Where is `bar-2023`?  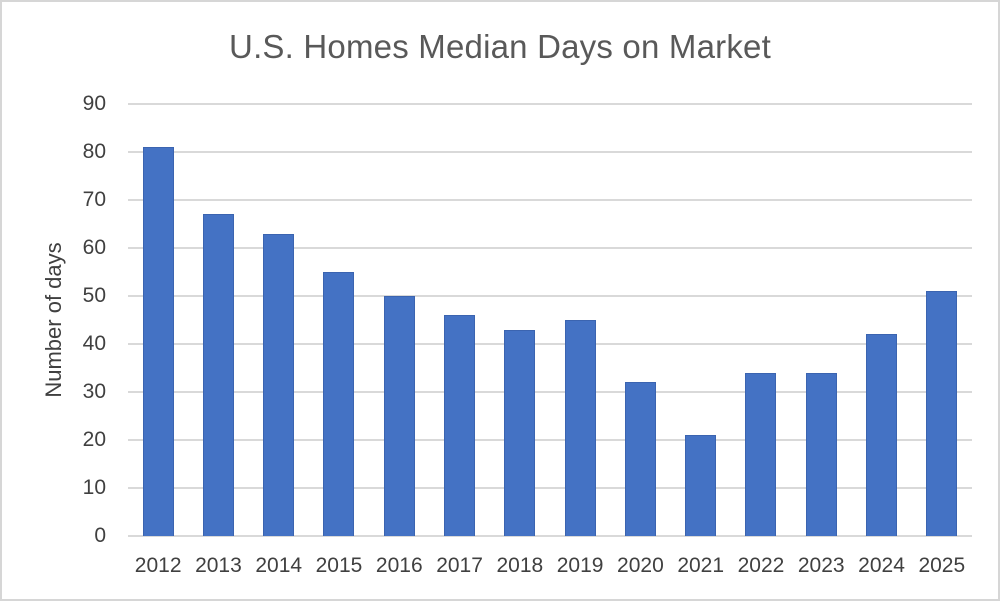
bar-2023 is located at coordinates (821, 454).